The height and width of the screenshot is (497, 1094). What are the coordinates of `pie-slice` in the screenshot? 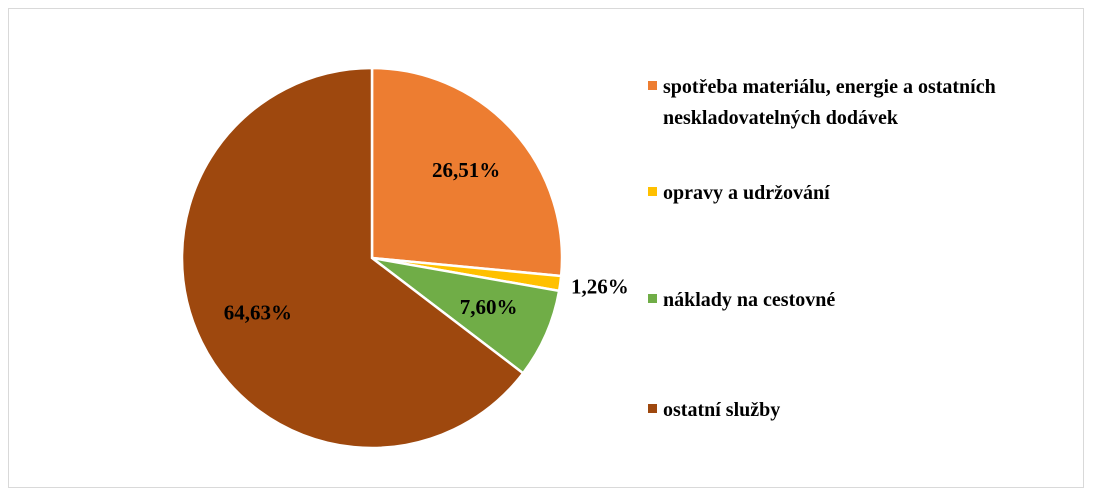 It's located at (467, 172).